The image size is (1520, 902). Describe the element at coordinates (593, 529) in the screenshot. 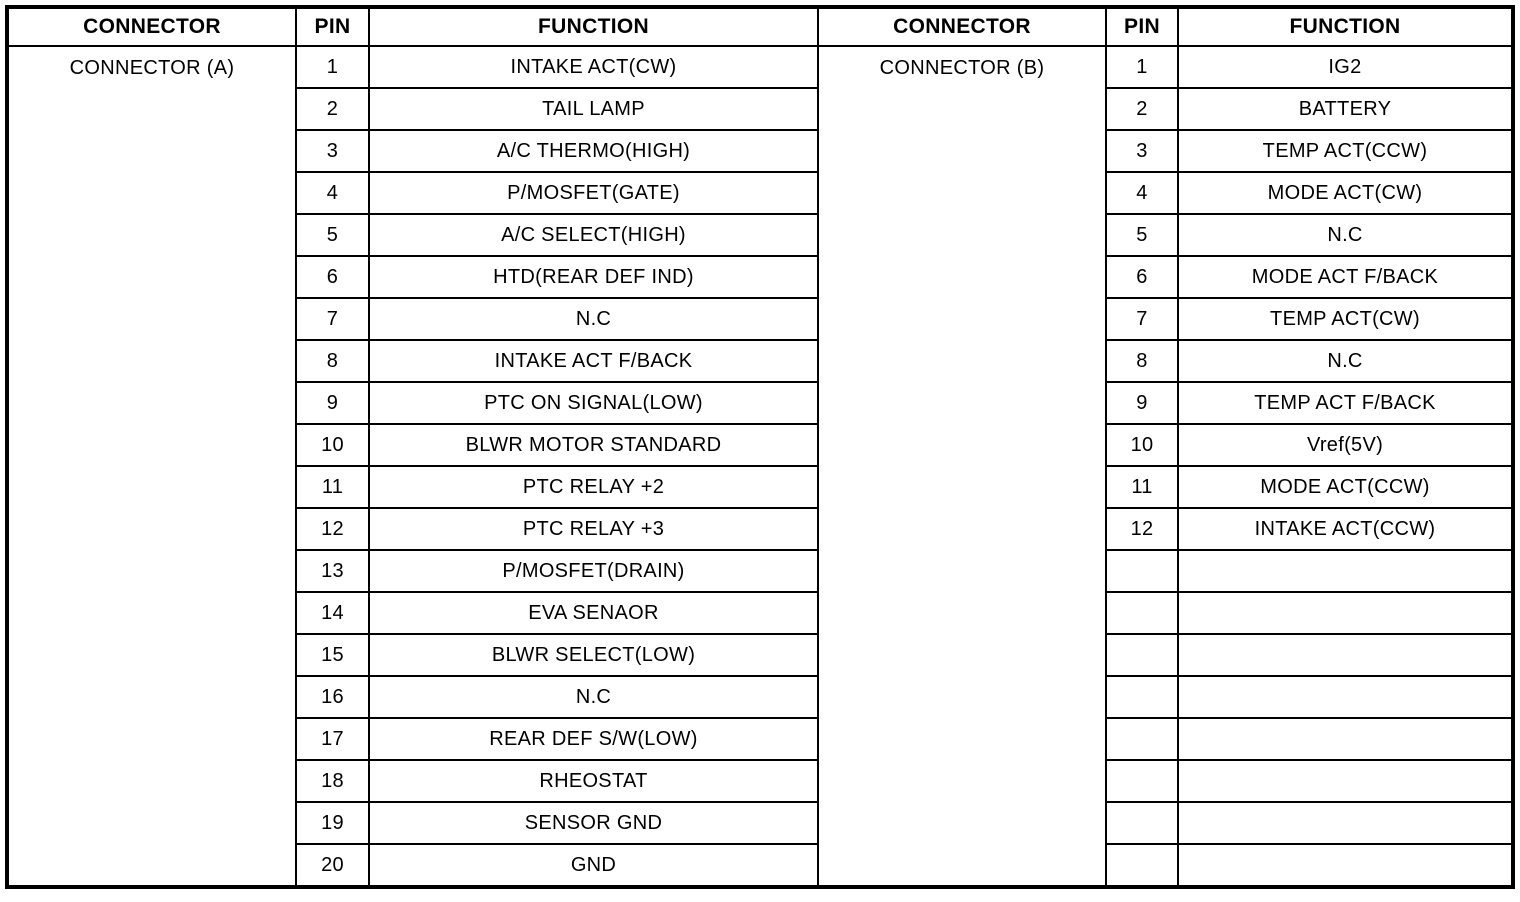

I see `function-cell: PTC RELAY +3` at that location.